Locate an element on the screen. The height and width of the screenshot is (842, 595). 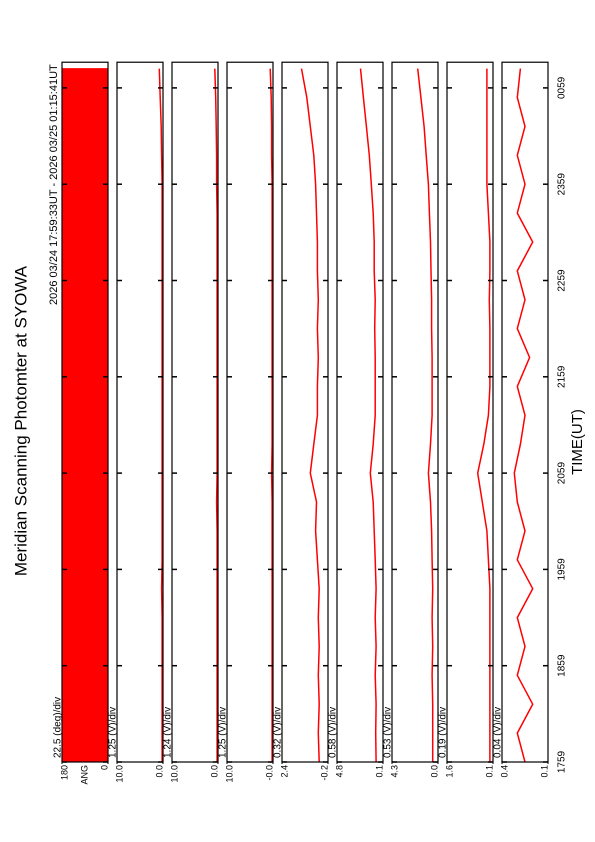
scale-annotation: 0.19 (V)/div is located at coordinates (443, 732).